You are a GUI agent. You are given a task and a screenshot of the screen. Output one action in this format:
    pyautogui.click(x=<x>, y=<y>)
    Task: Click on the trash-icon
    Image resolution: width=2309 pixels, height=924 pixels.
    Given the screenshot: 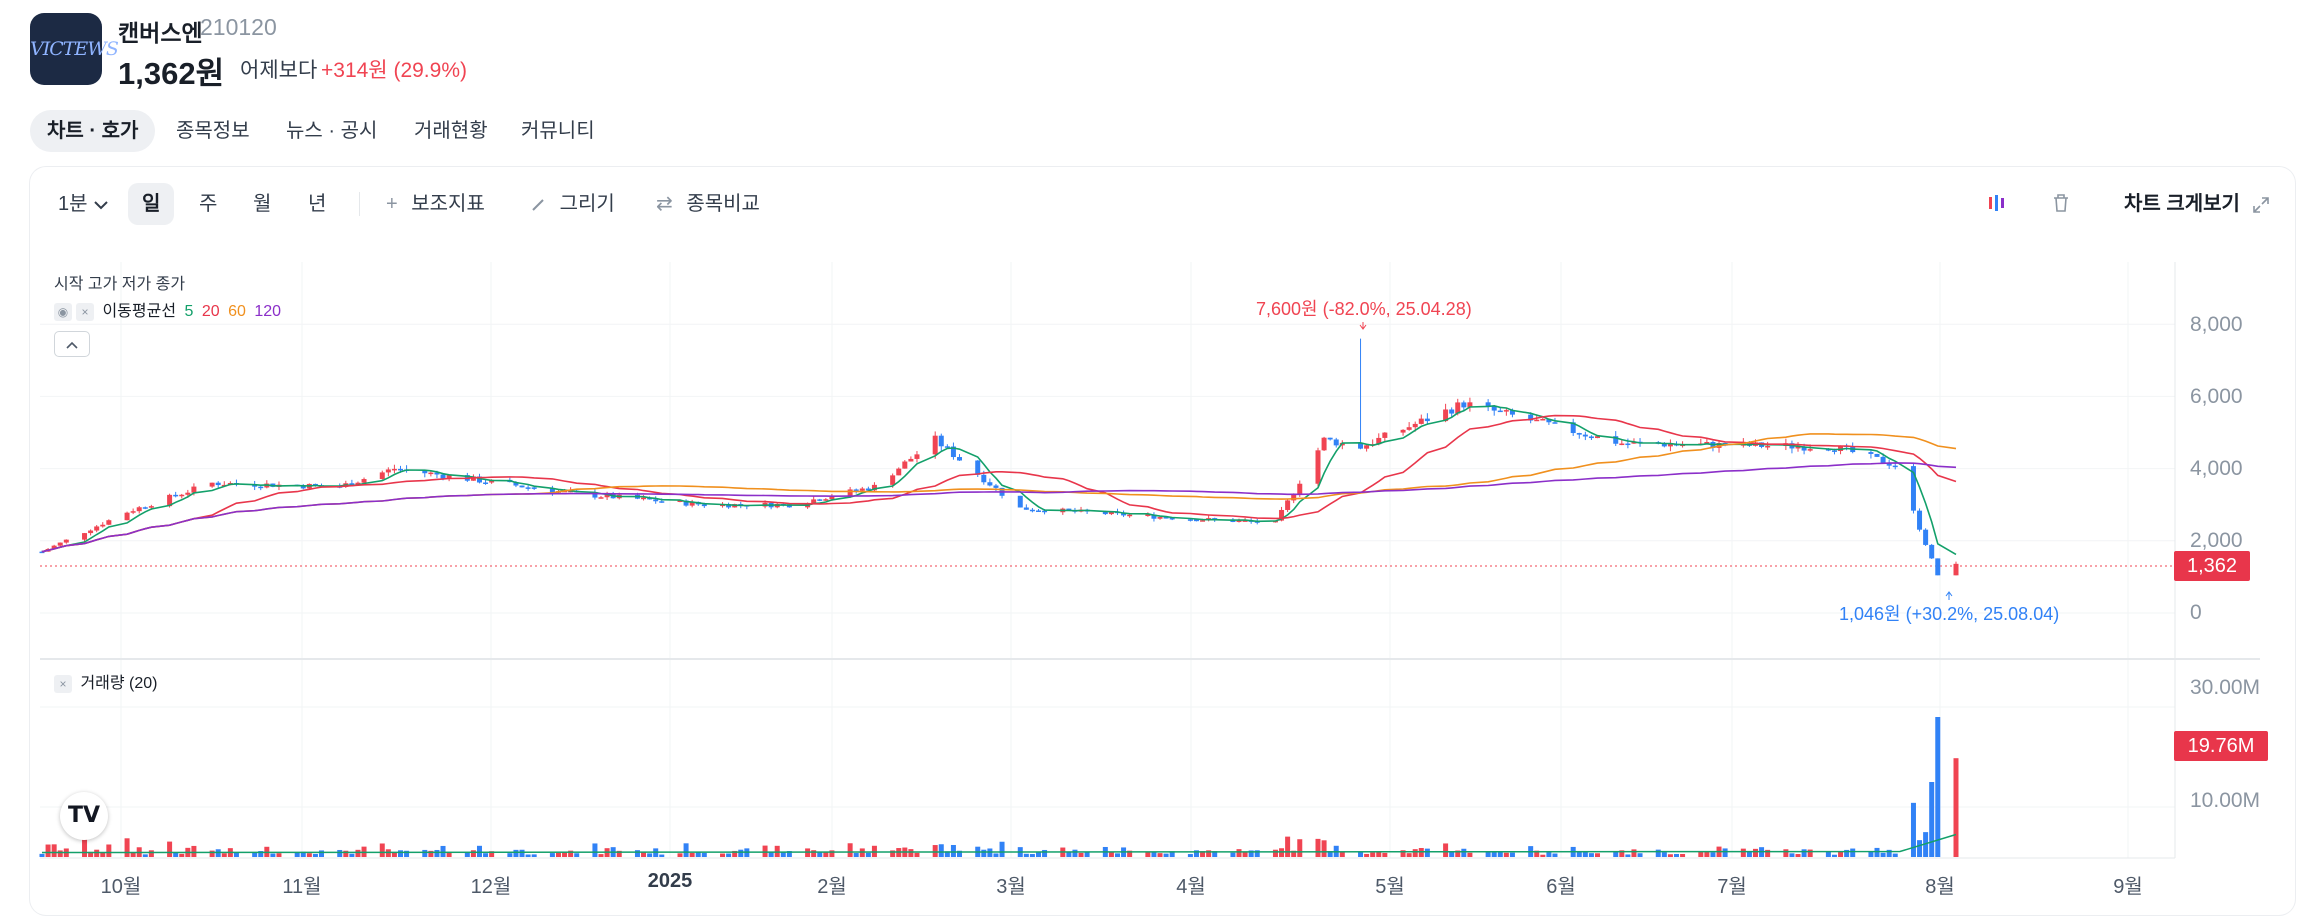 What is the action you would take?
    pyautogui.click(x=2061, y=203)
    